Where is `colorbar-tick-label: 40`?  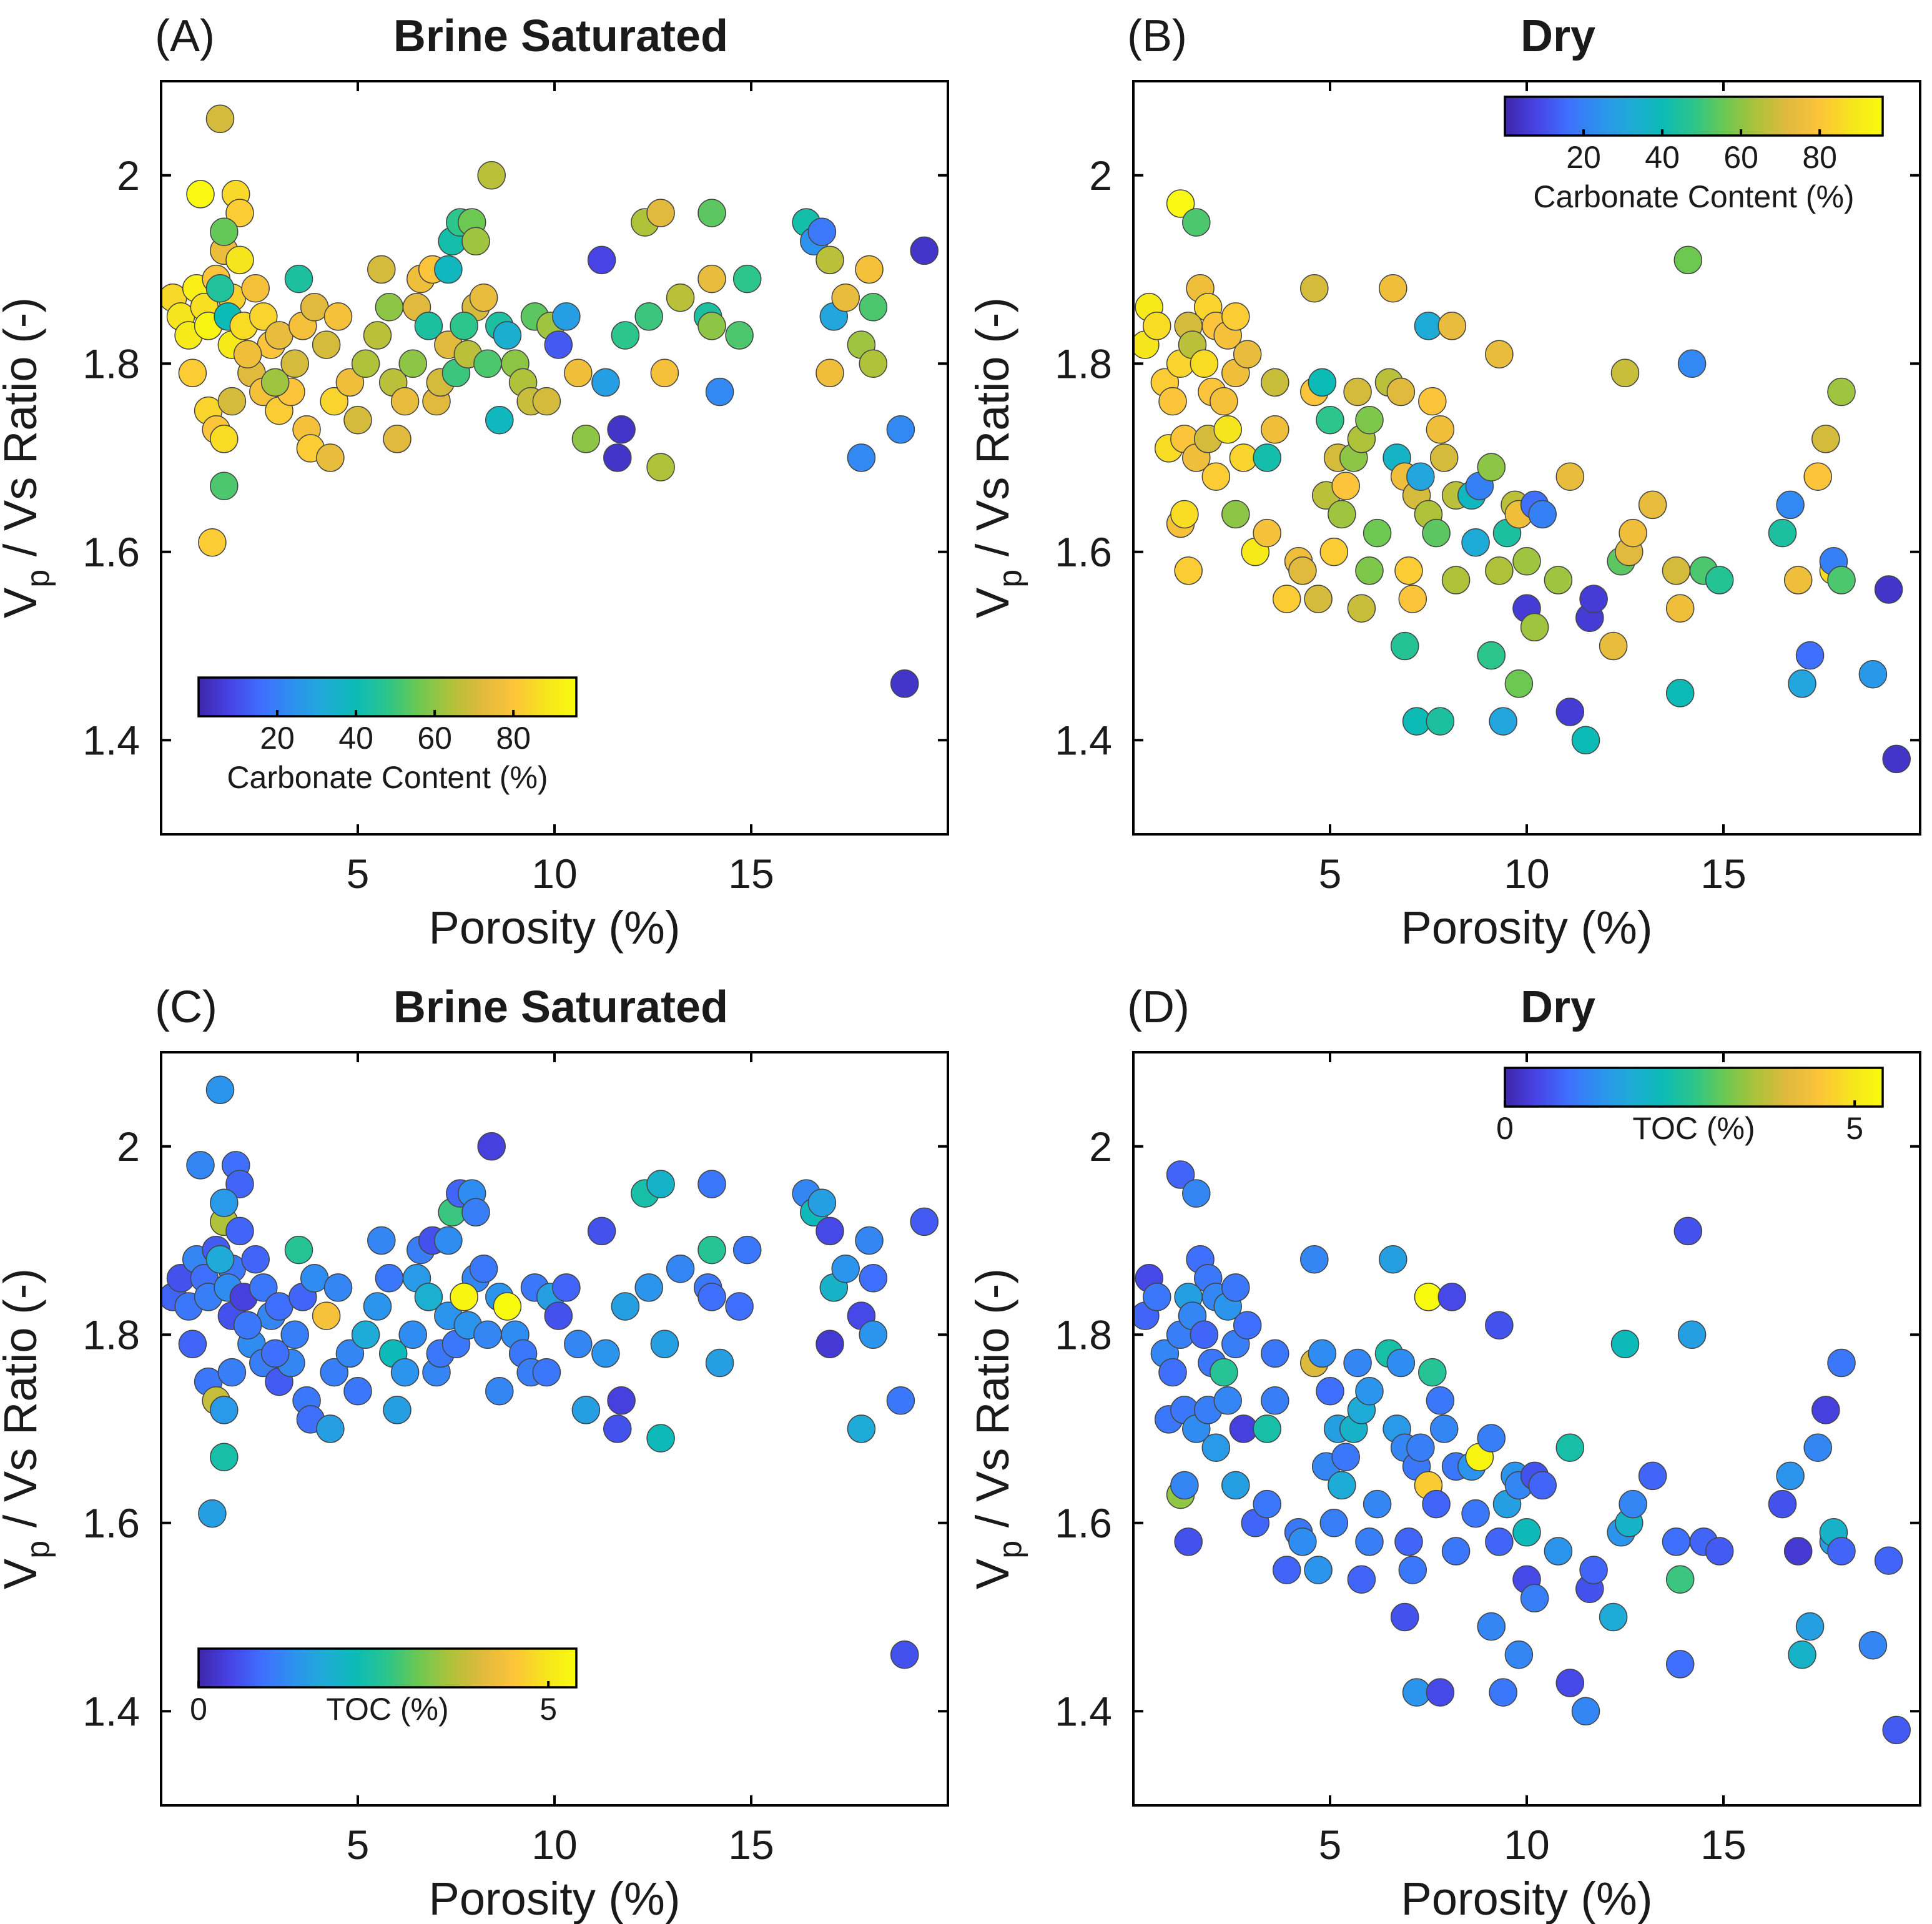 colorbar-tick-label: 40 is located at coordinates (1662, 157).